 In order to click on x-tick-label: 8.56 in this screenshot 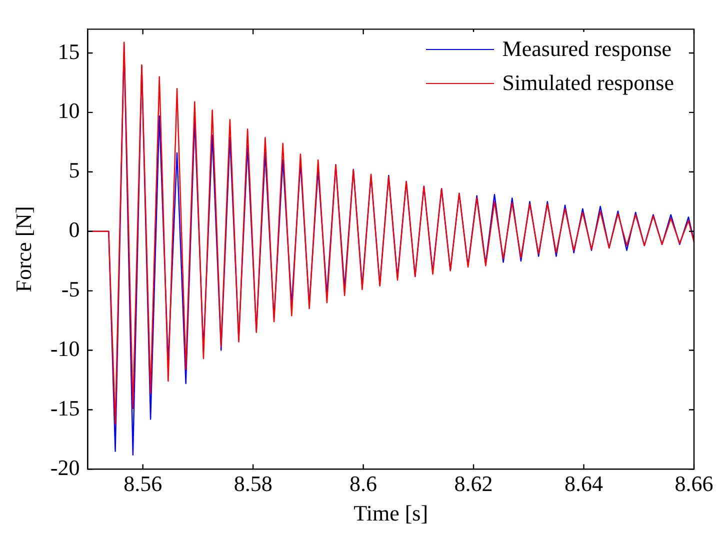, I will do `click(143, 483)`.